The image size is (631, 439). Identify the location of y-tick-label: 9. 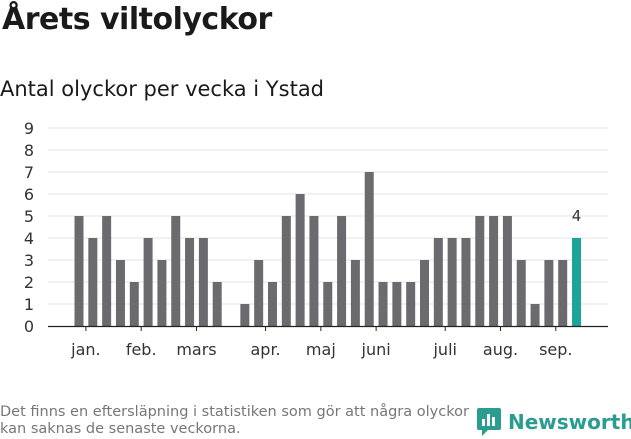
(29, 128).